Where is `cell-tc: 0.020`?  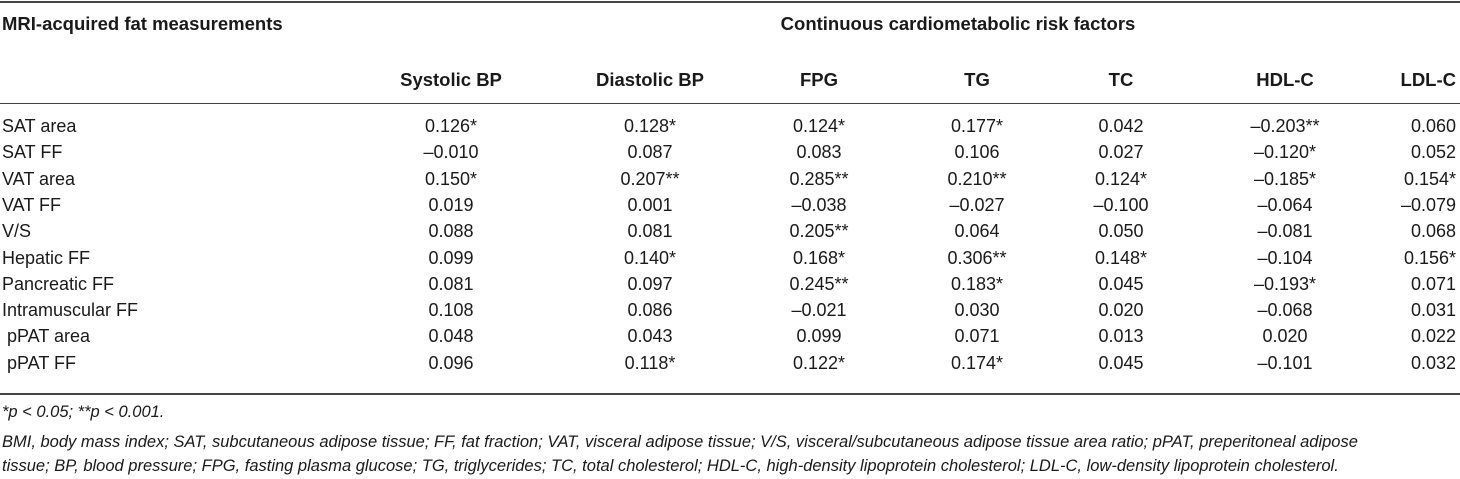
cell-tc: 0.020 is located at coordinates (1121, 310).